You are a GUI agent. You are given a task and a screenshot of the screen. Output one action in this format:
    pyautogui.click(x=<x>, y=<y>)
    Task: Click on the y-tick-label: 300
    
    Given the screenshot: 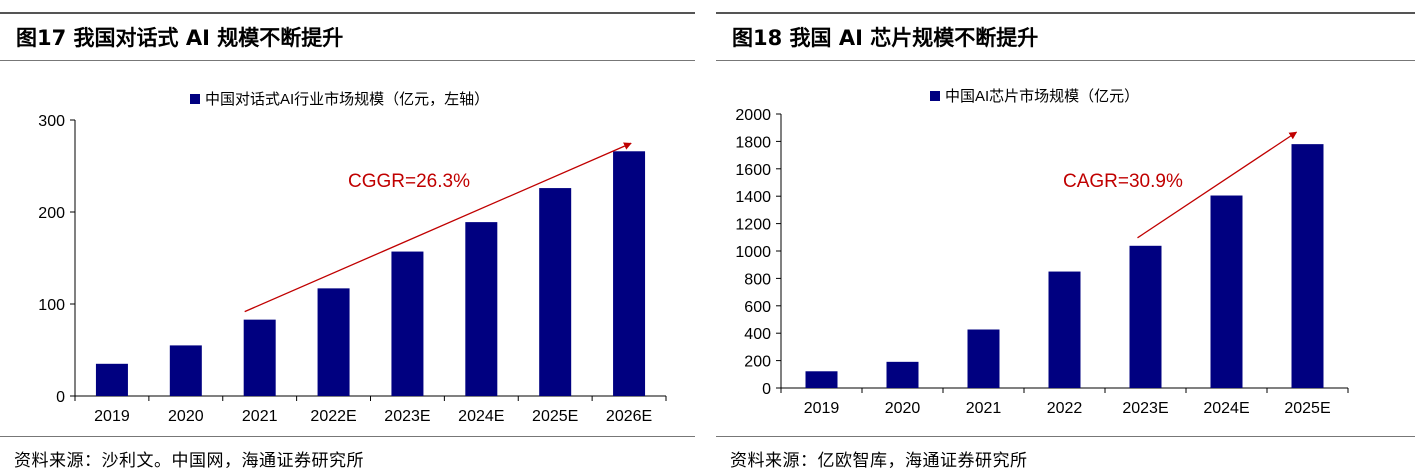 What is the action you would take?
    pyautogui.click(x=51, y=121)
    